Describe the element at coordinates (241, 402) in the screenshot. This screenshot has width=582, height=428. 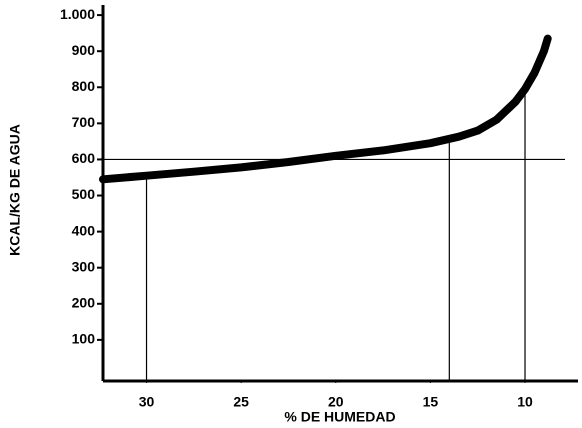
I see `x-tick-label: 25` at that location.